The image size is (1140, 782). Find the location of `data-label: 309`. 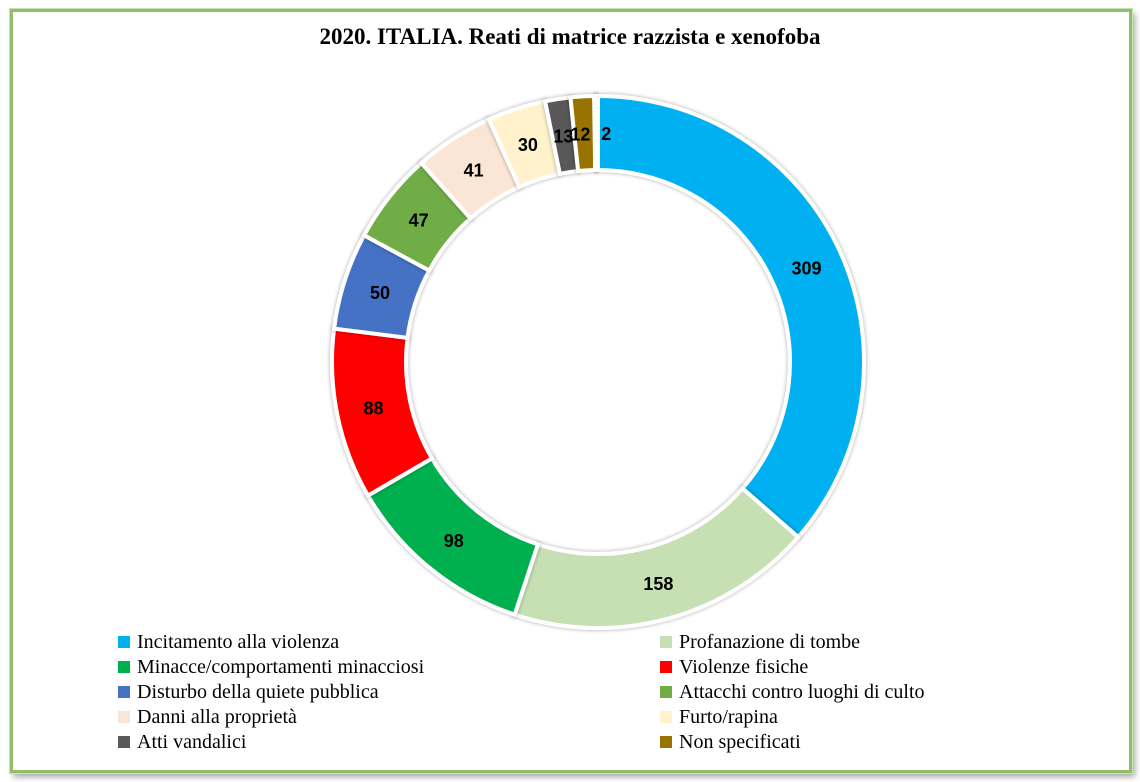

data-label: 309 is located at coordinates (807, 268).